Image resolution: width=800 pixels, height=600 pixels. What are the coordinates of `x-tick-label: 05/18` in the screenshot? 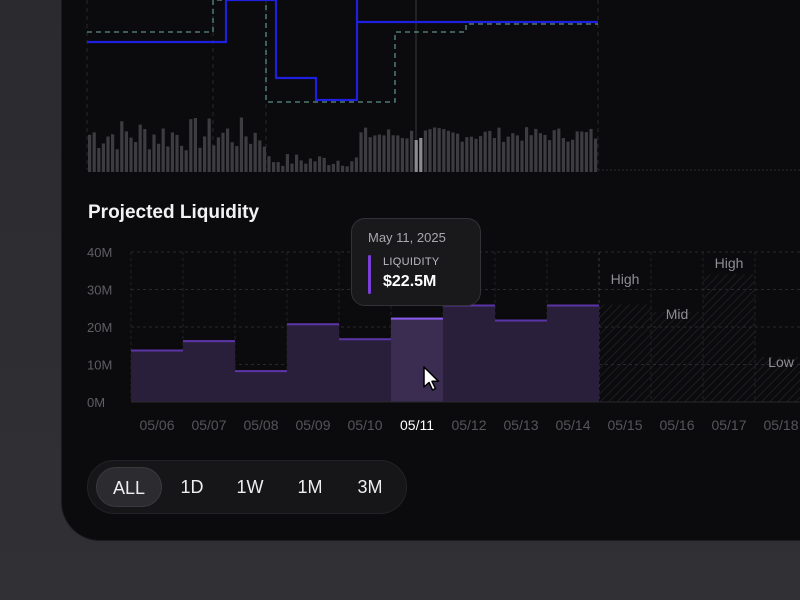 It's located at (780, 425).